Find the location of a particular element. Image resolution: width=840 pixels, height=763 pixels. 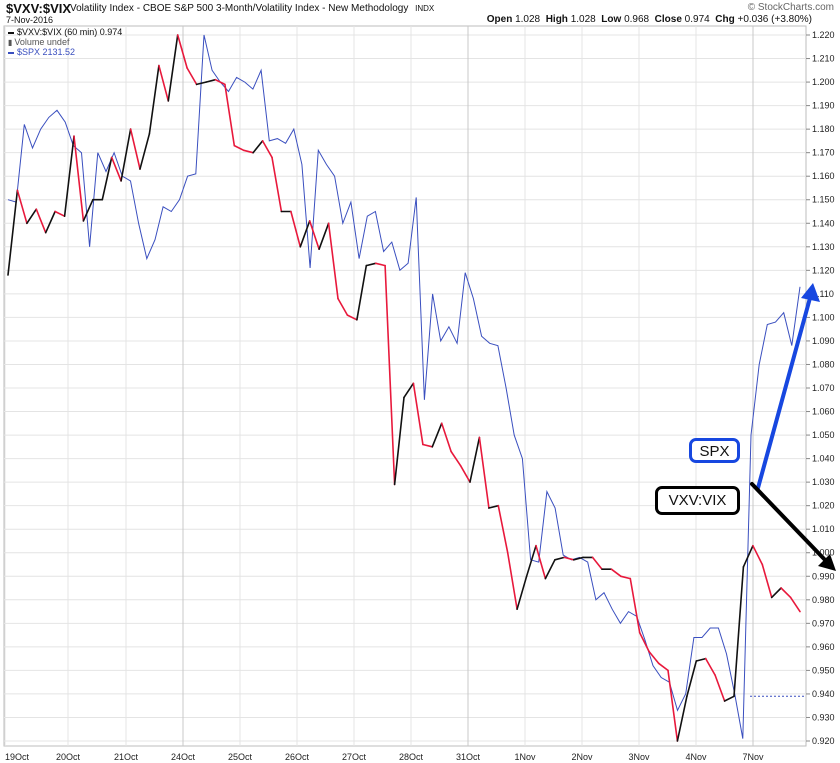

y-tick-label: 1.200 is located at coordinates (823, 82).